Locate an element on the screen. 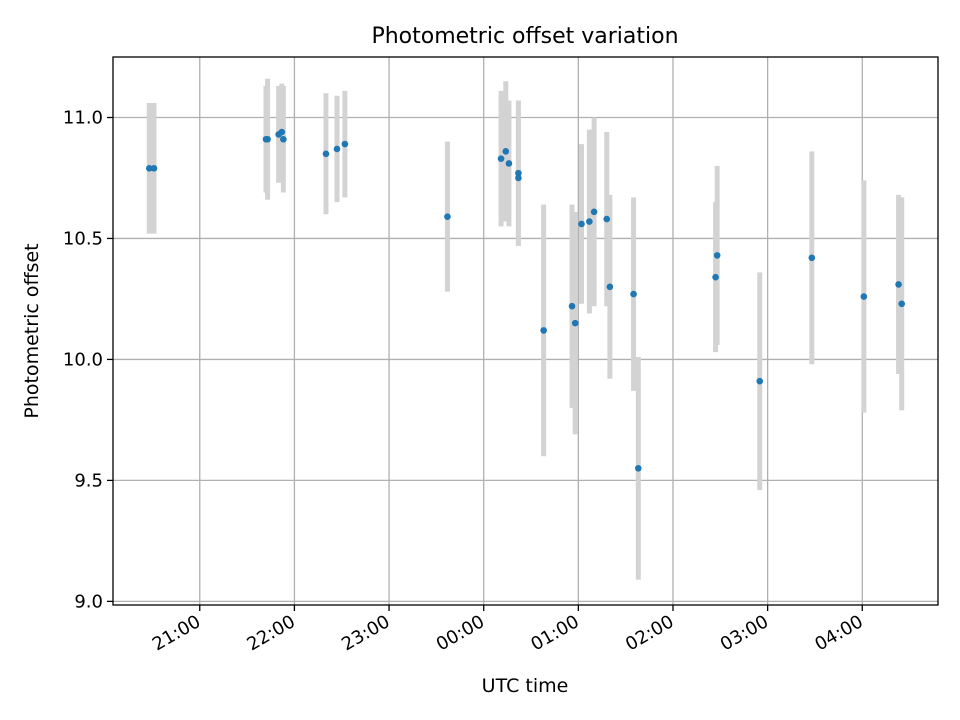 The height and width of the screenshot is (720, 960). y-axis-ticks: 9.0 9.5 10.0 10.5 11.0 is located at coordinates (88, 359).